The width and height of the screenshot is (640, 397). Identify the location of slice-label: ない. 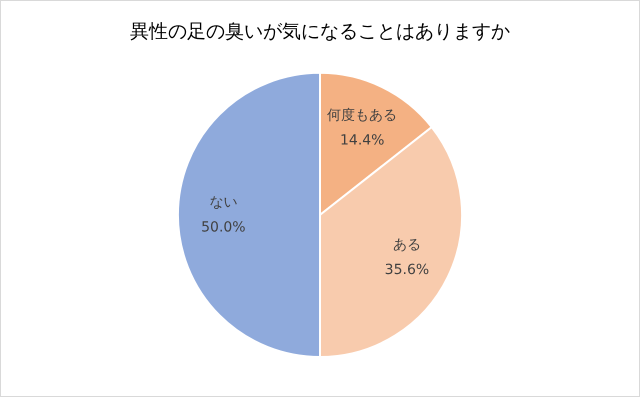
(223, 202).